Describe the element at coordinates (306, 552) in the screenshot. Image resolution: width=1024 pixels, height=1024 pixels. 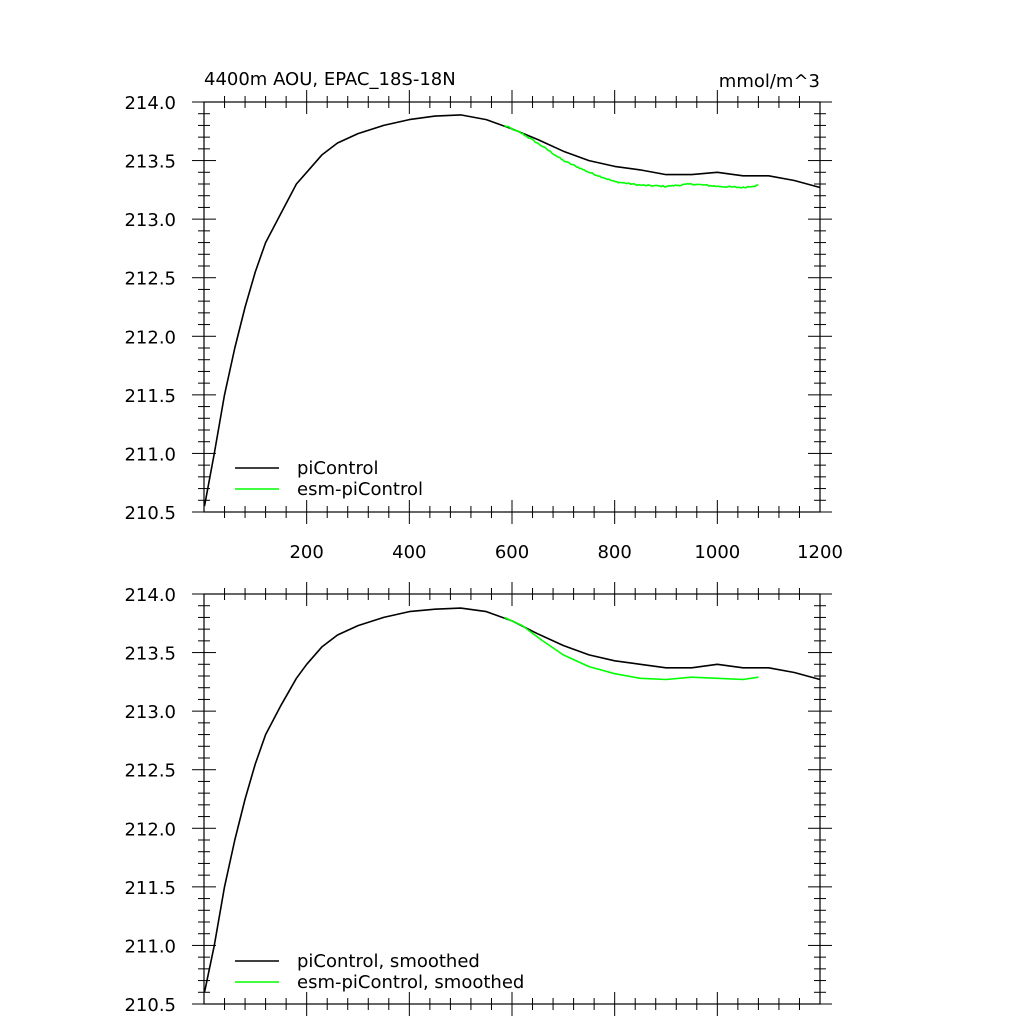
I see `x-tick-label: 200` at that location.